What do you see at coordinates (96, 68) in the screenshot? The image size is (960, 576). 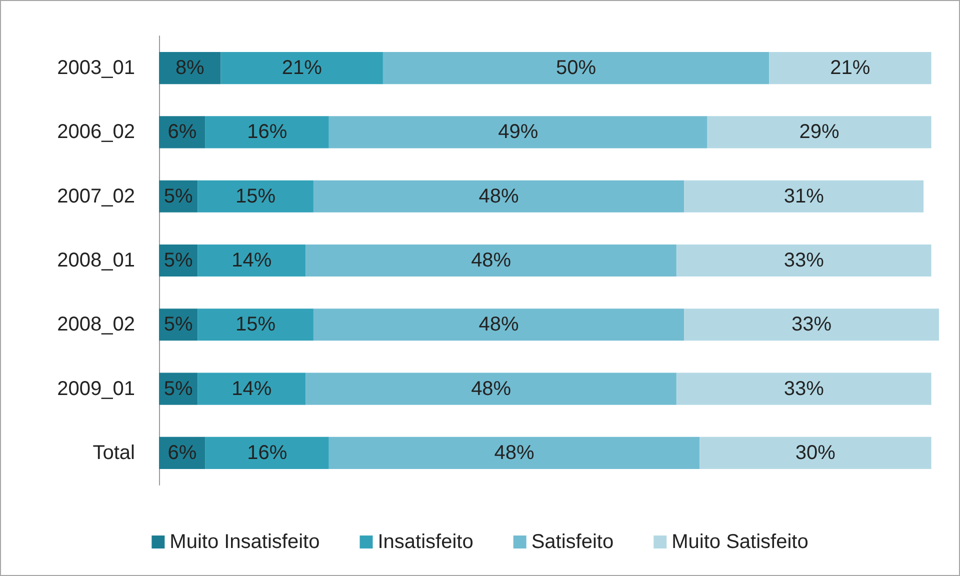 I see `y-tick-label: 2003_01` at bounding box center [96, 68].